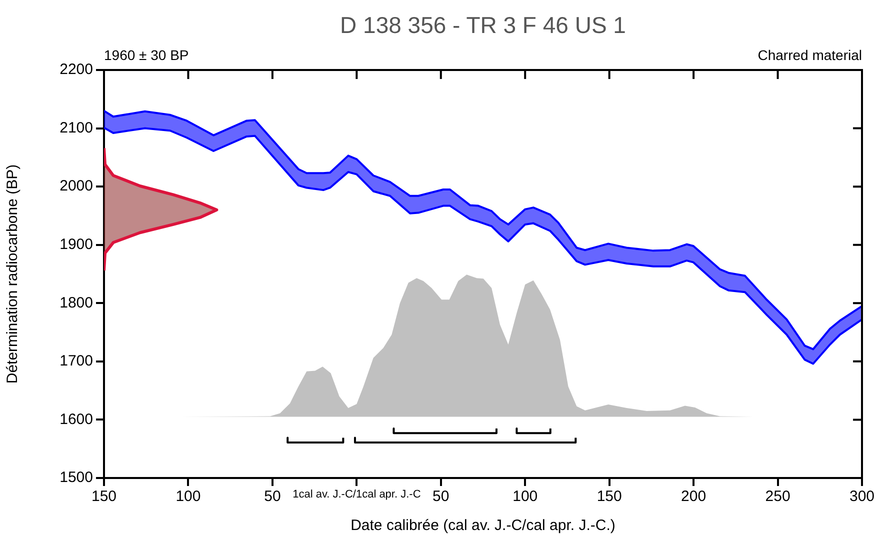 The width and height of the screenshot is (878, 539). Describe the element at coordinates (356, 494) in the screenshot. I see `x-tick-label: 1cal av. J.-C/1cal apr. J.-C` at that location.